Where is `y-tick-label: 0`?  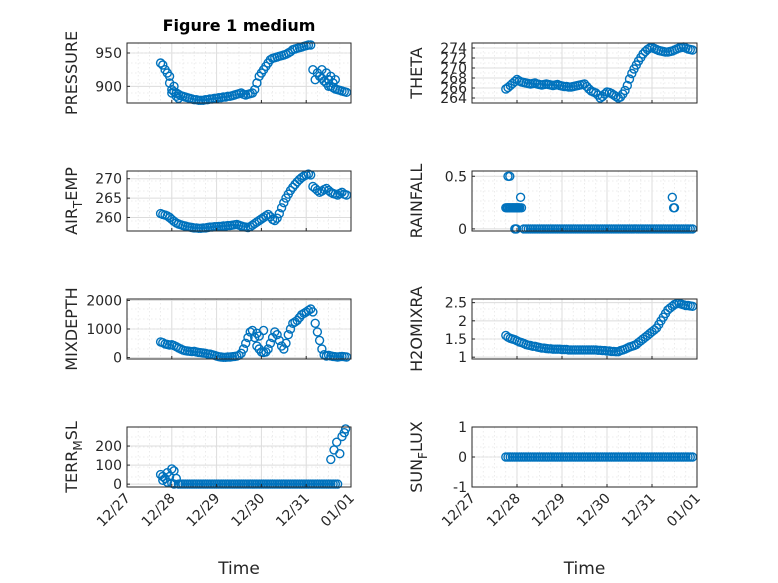 y-tick-label: 0 is located at coordinates (117, 485).